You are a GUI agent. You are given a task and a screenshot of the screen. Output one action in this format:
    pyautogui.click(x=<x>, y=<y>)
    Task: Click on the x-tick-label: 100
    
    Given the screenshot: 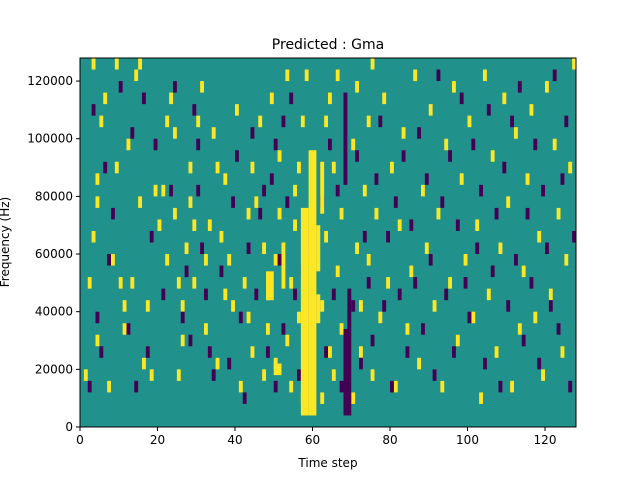 What is the action you would take?
    pyautogui.click(x=467, y=440)
    